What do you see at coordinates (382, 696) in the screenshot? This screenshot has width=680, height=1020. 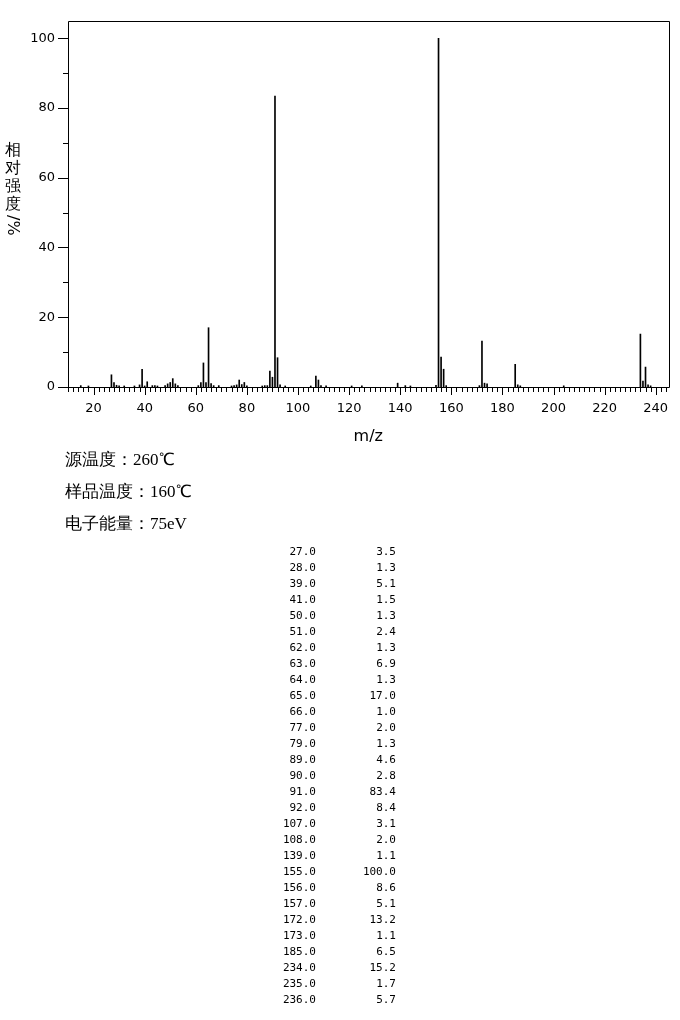 I see `text: 17.0` at bounding box center [382, 696].